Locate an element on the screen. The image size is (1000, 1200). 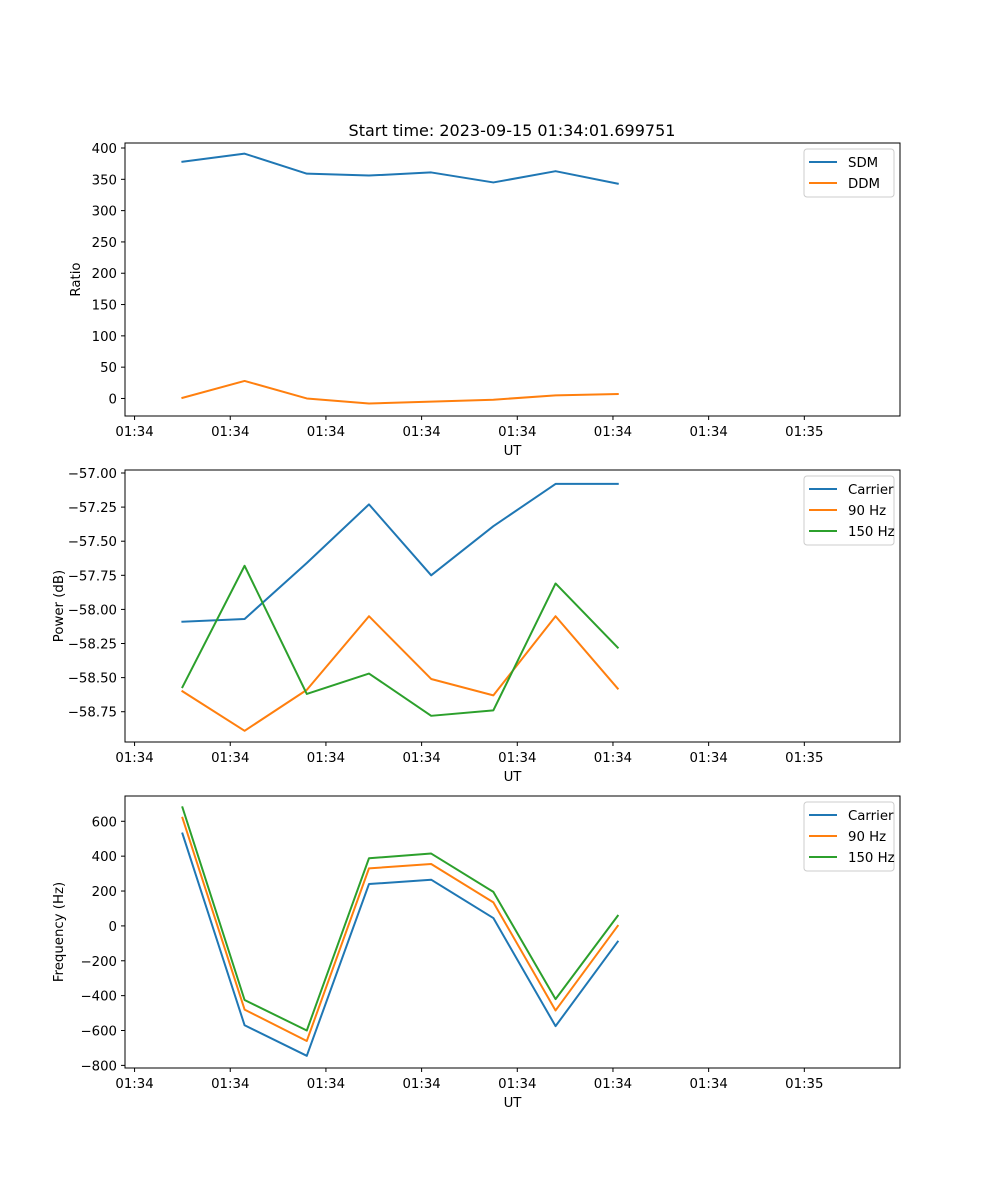
y-tick-label: −57.50 is located at coordinates (92, 542).